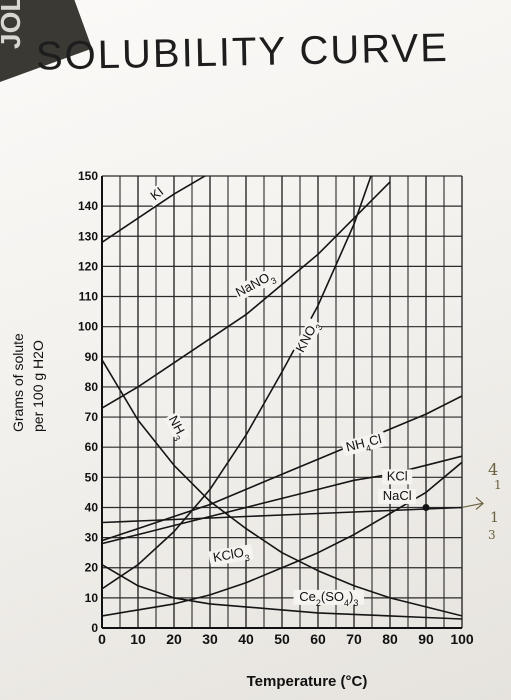  Describe the element at coordinates (282, 592) in the screenshot. I see `series-line-ce2so43` at that location.